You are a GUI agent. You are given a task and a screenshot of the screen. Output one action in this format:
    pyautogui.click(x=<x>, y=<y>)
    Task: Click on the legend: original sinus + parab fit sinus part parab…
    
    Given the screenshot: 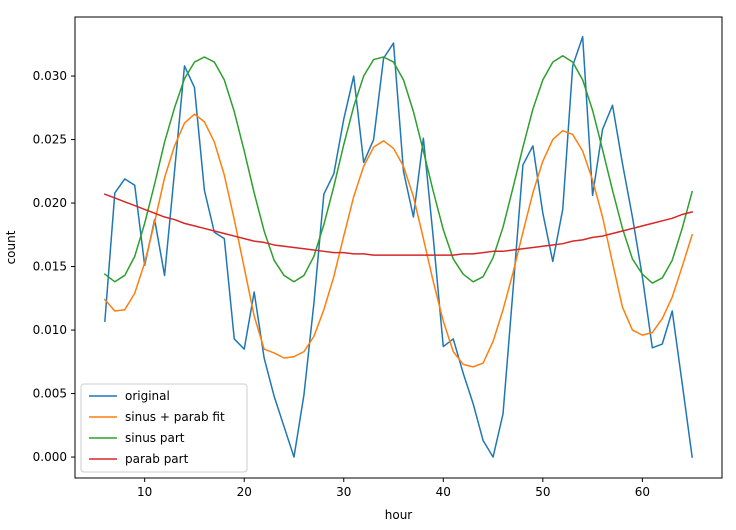 What is the action you would take?
    pyautogui.click(x=164, y=428)
    